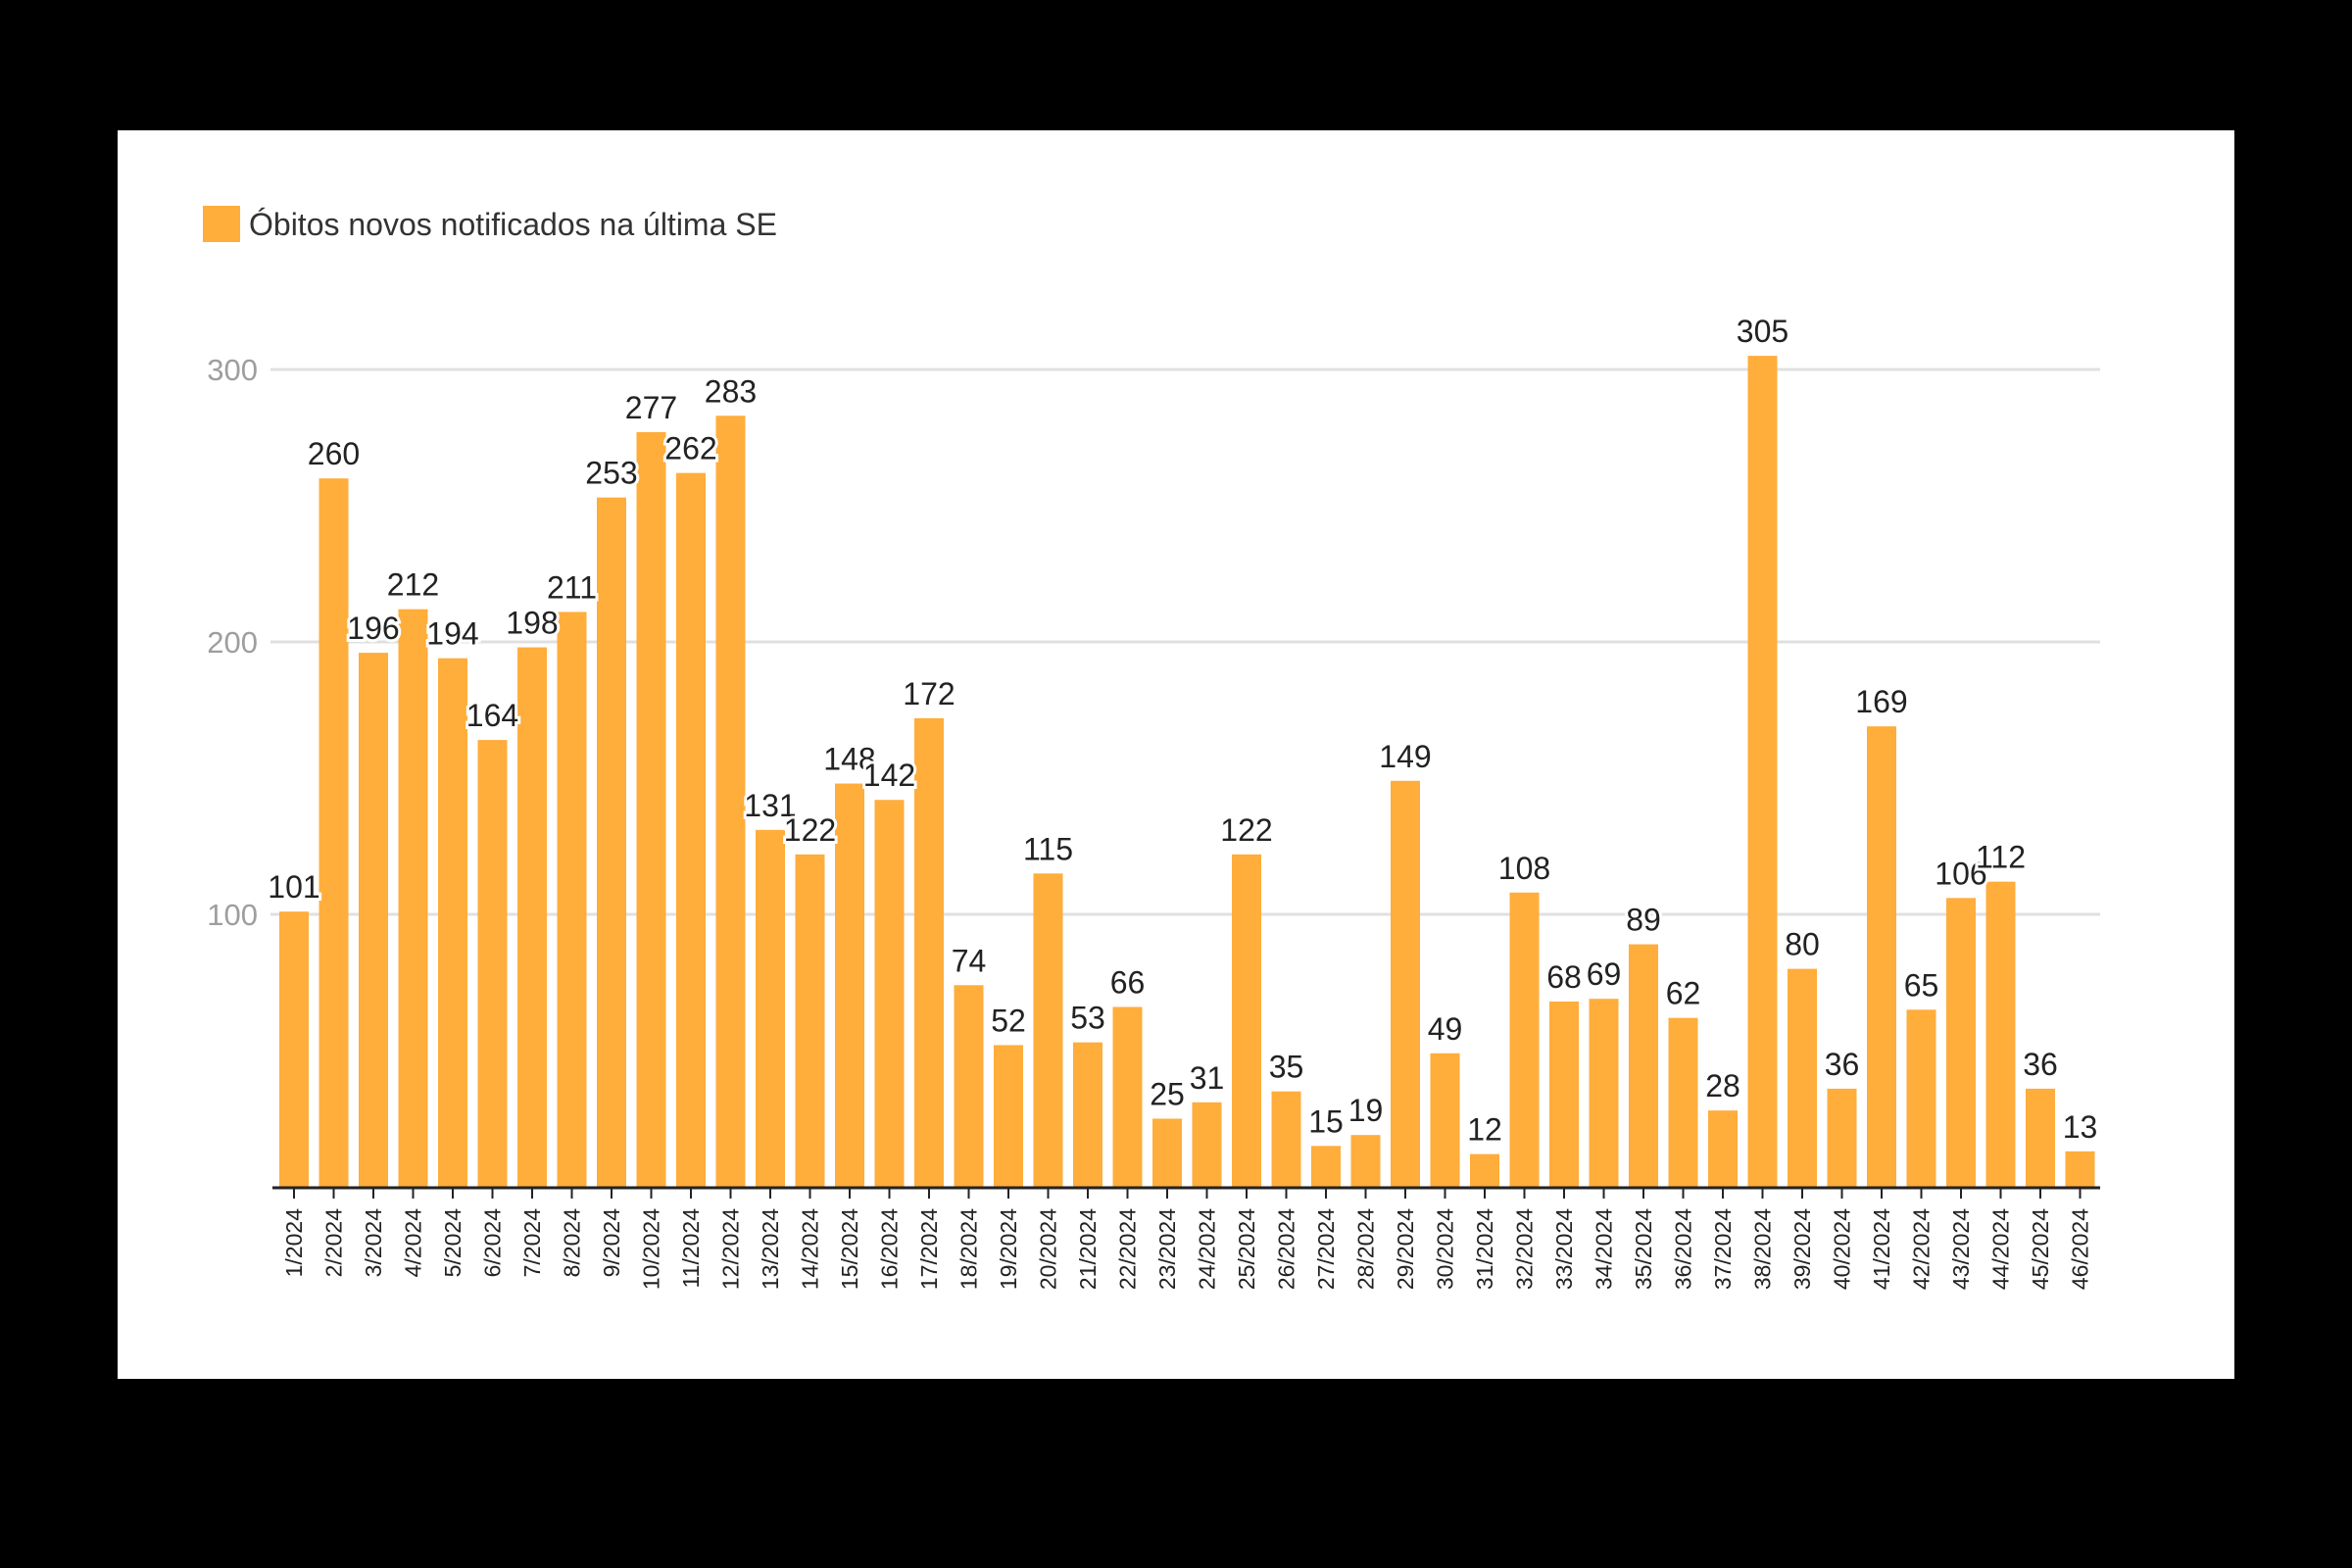 The height and width of the screenshot is (1568, 2352). What do you see at coordinates (413, 585) in the screenshot?
I see `data-label: 212` at bounding box center [413, 585].